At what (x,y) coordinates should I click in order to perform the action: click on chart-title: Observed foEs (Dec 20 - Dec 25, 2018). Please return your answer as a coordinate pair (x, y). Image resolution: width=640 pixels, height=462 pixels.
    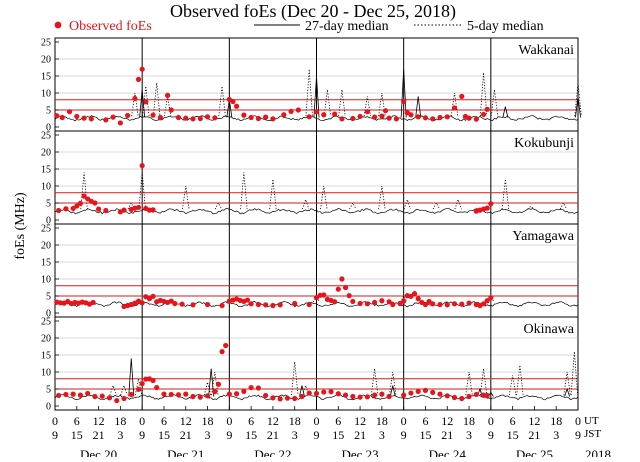
    Looking at the image, I should click on (313, 11).